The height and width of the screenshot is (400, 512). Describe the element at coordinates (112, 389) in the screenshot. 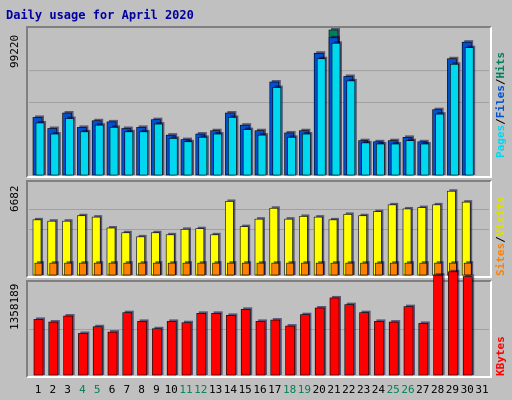

I see `day-label-6: 6` at that location.